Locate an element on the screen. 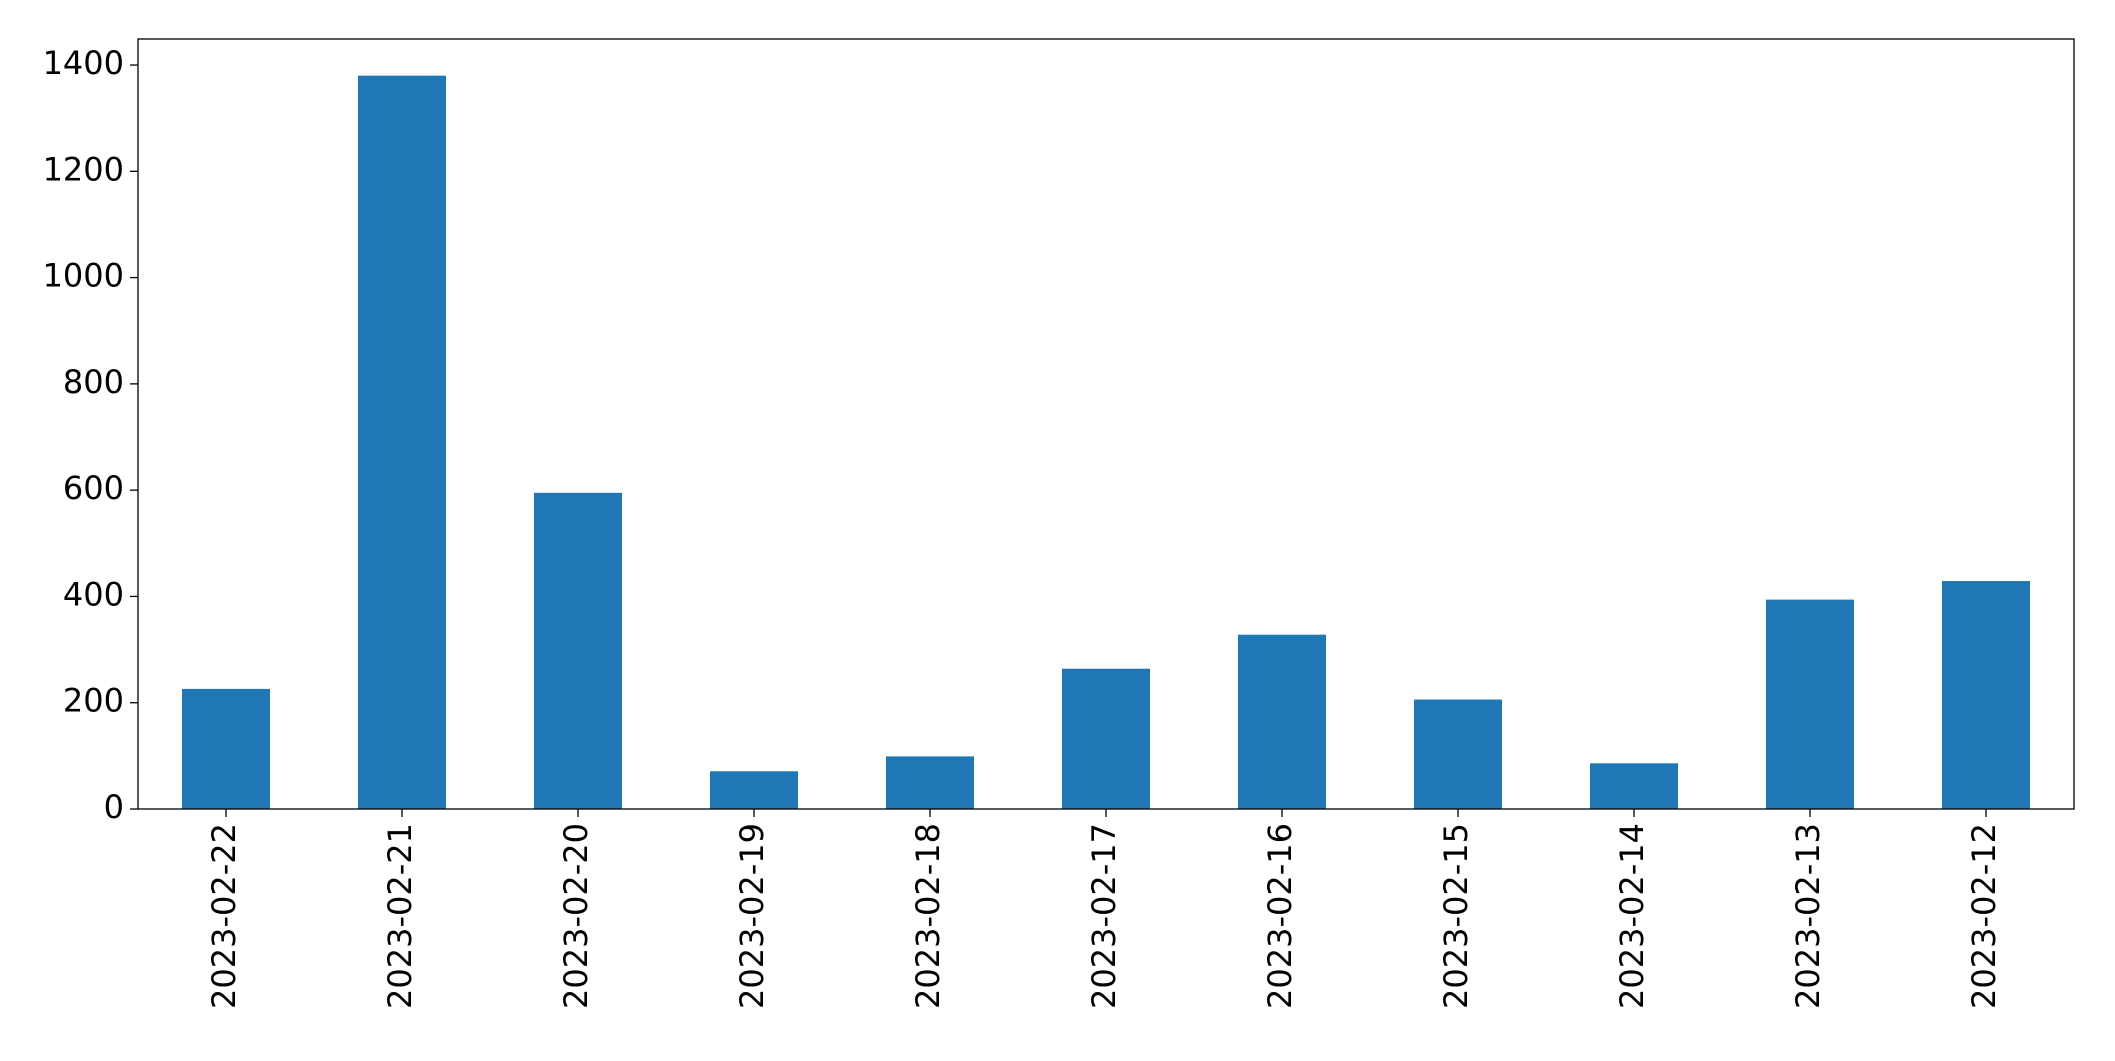 The width and height of the screenshot is (2115, 1061). x-tick-label: 2023-02-13 is located at coordinates (1808, 916).